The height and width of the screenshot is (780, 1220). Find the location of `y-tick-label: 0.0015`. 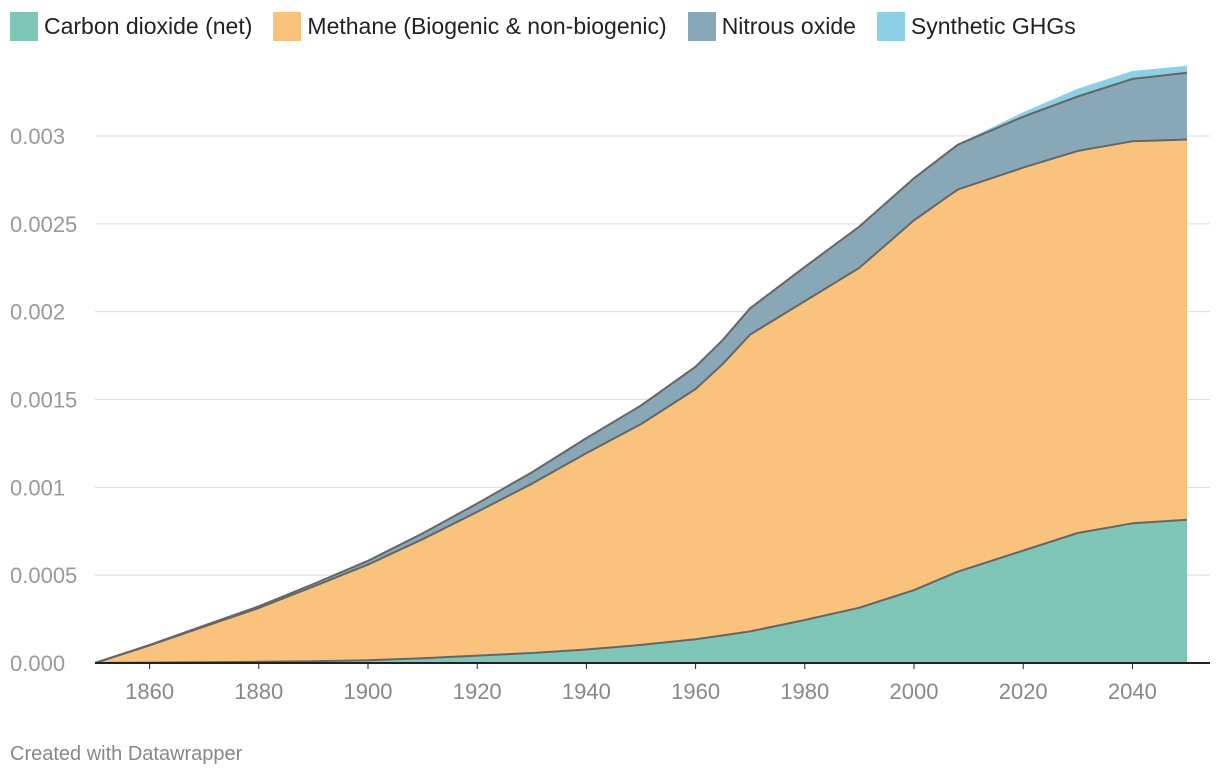

y-tick-label: 0.0015 is located at coordinates (43, 400).